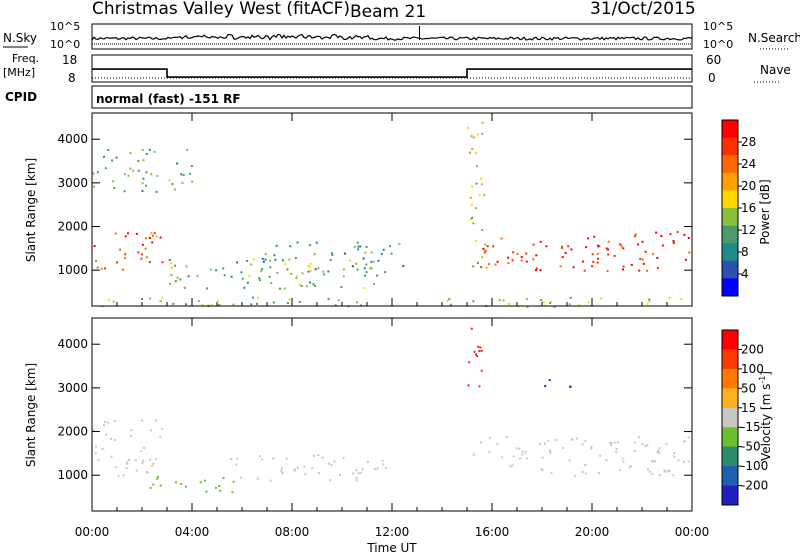 The image size is (800, 554). What do you see at coordinates (754, 466) in the screenshot?
I see `colorbar-tick-label: -100` at bounding box center [754, 466].